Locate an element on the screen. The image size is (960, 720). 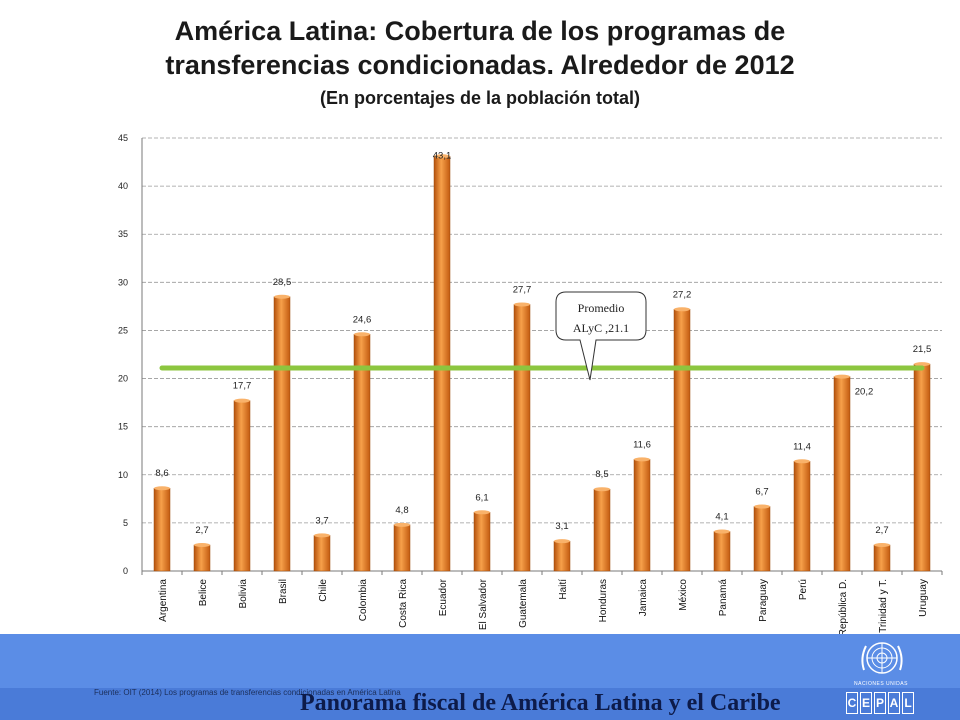
category-label: Costa Rica is located at coordinates (403, 603).